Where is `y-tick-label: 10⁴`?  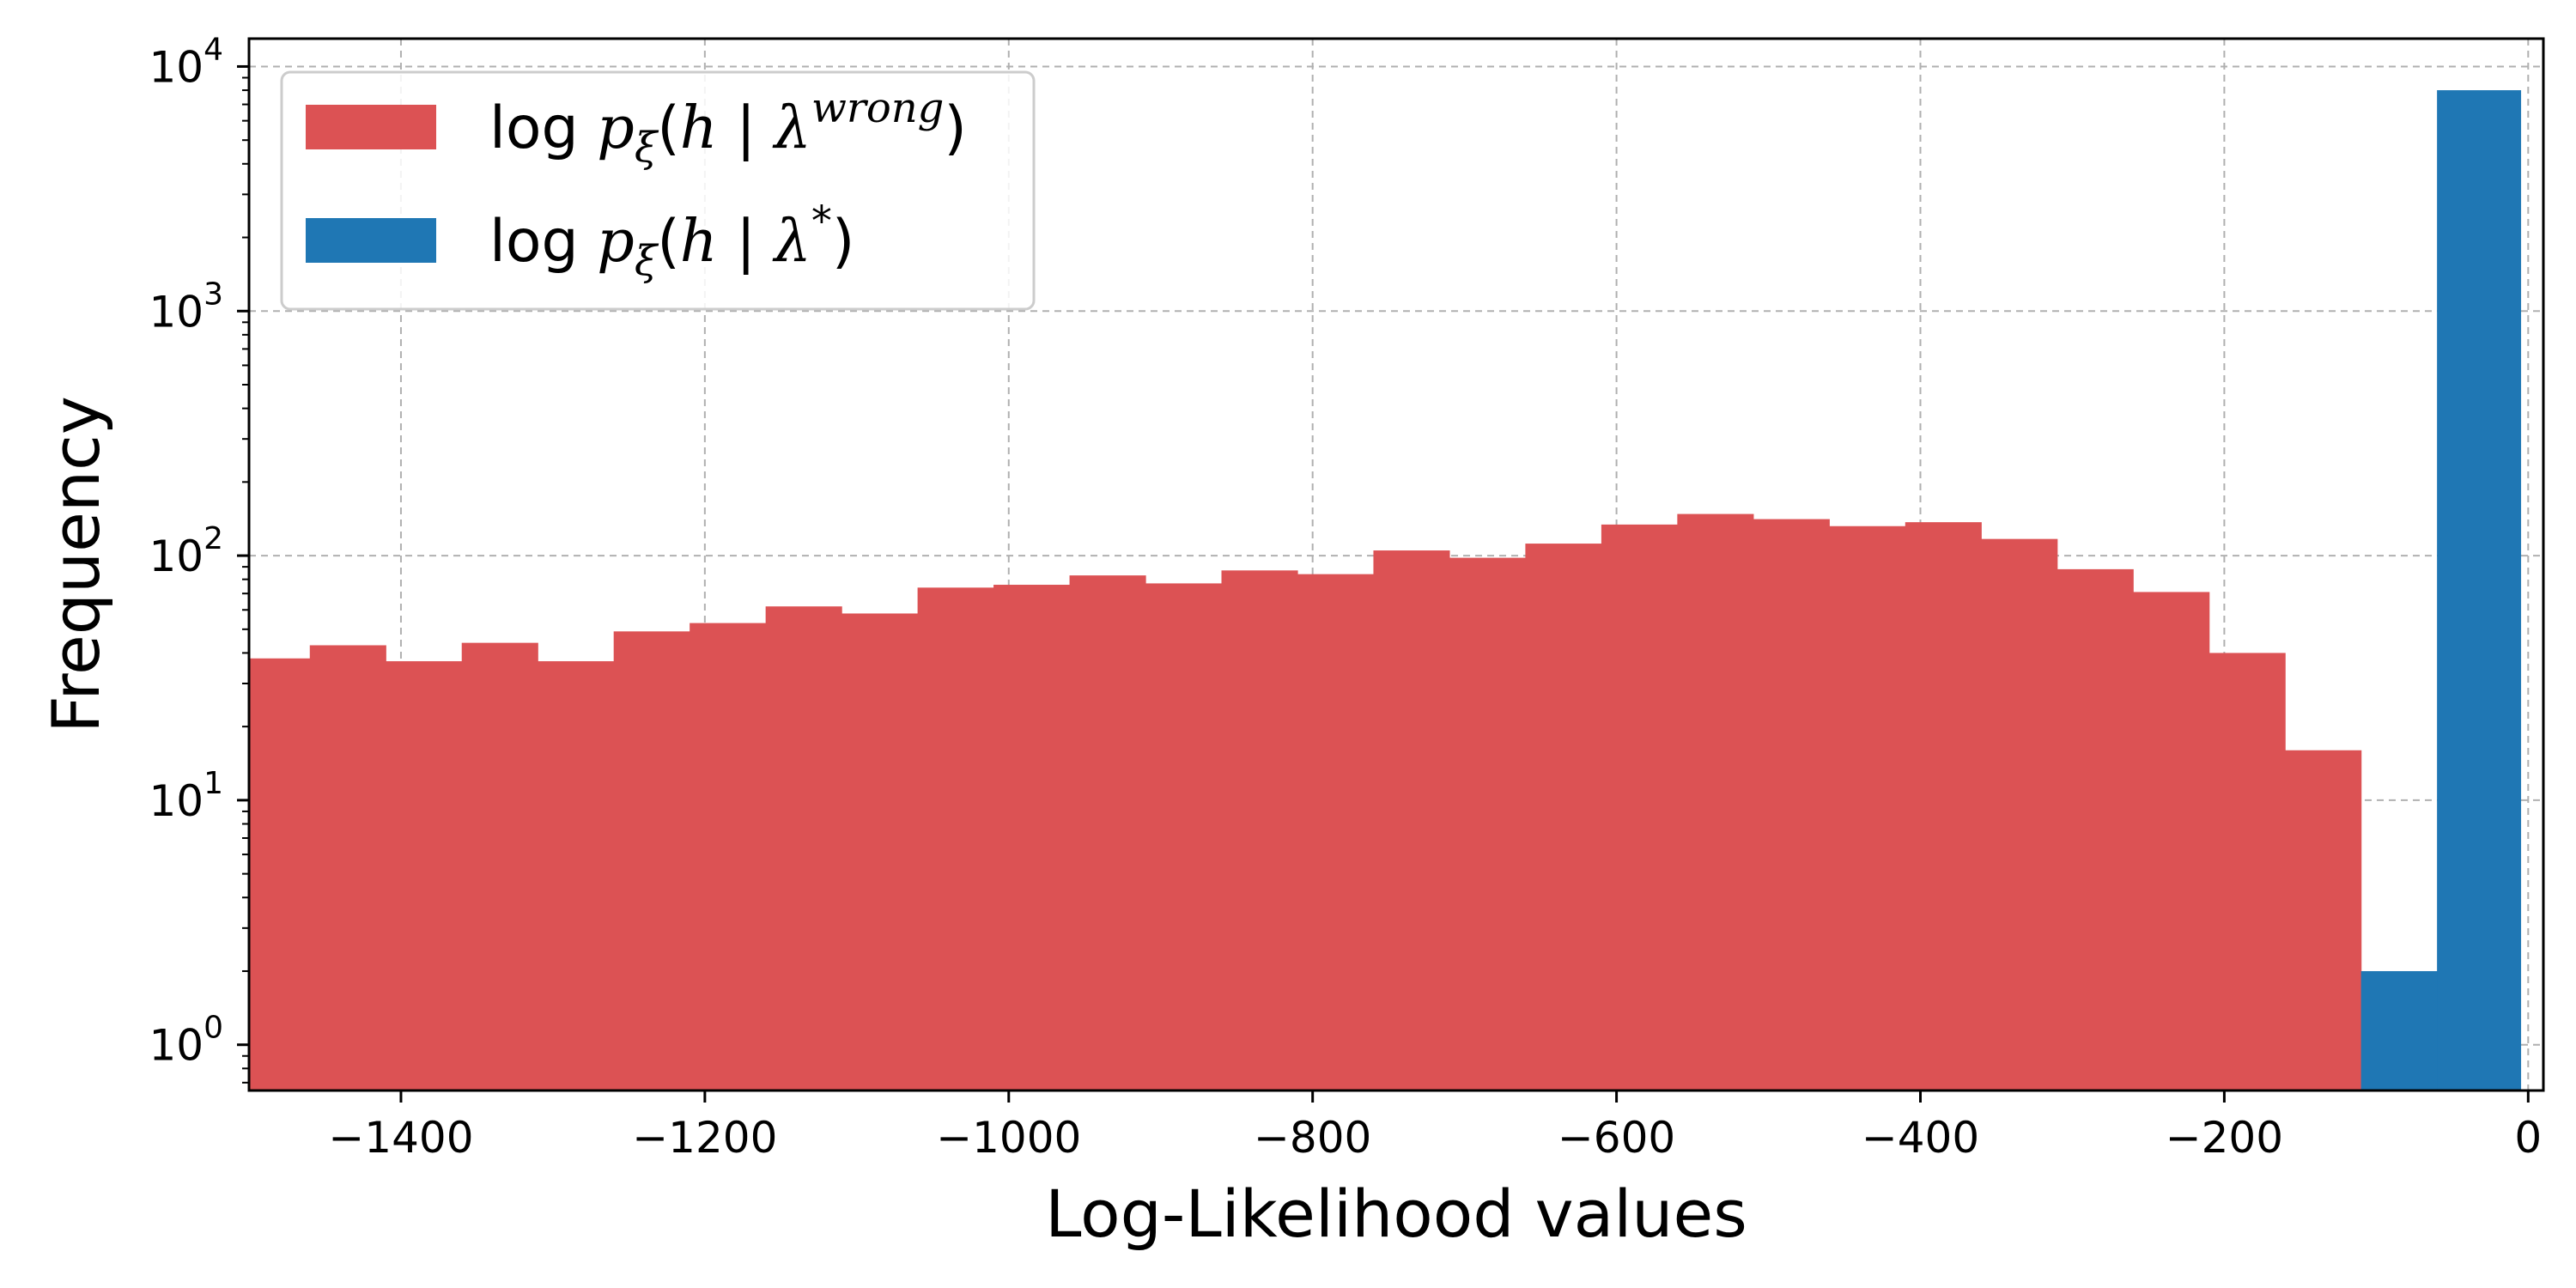
y-tick-label: 10⁴ is located at coordinates (186, 62).